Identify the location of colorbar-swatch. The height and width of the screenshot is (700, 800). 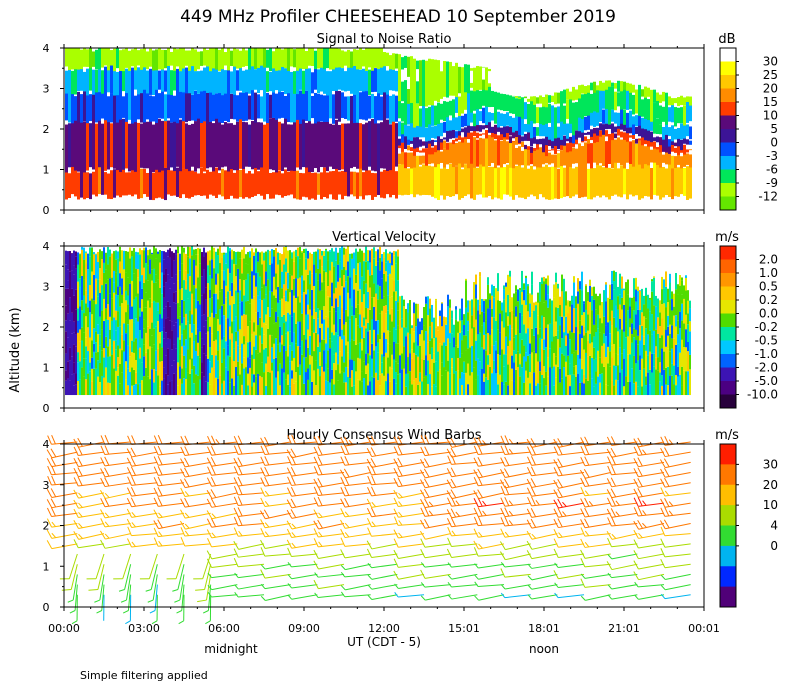
(728, 266).